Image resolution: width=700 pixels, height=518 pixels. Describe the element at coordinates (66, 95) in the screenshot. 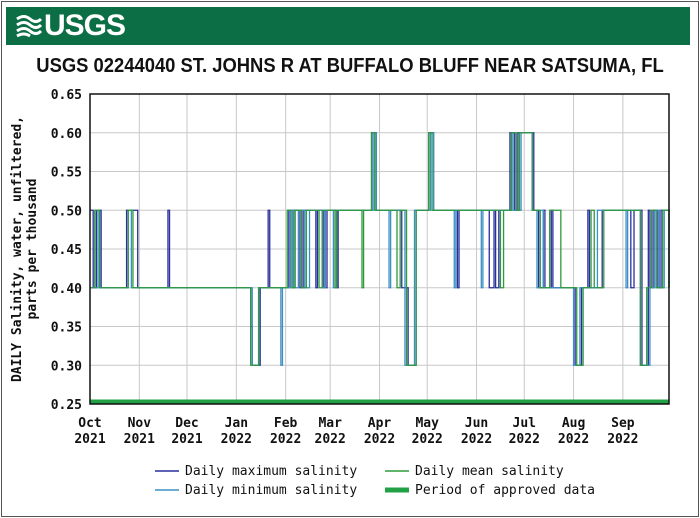

I see `y-tick-label: 0.65` at that location.